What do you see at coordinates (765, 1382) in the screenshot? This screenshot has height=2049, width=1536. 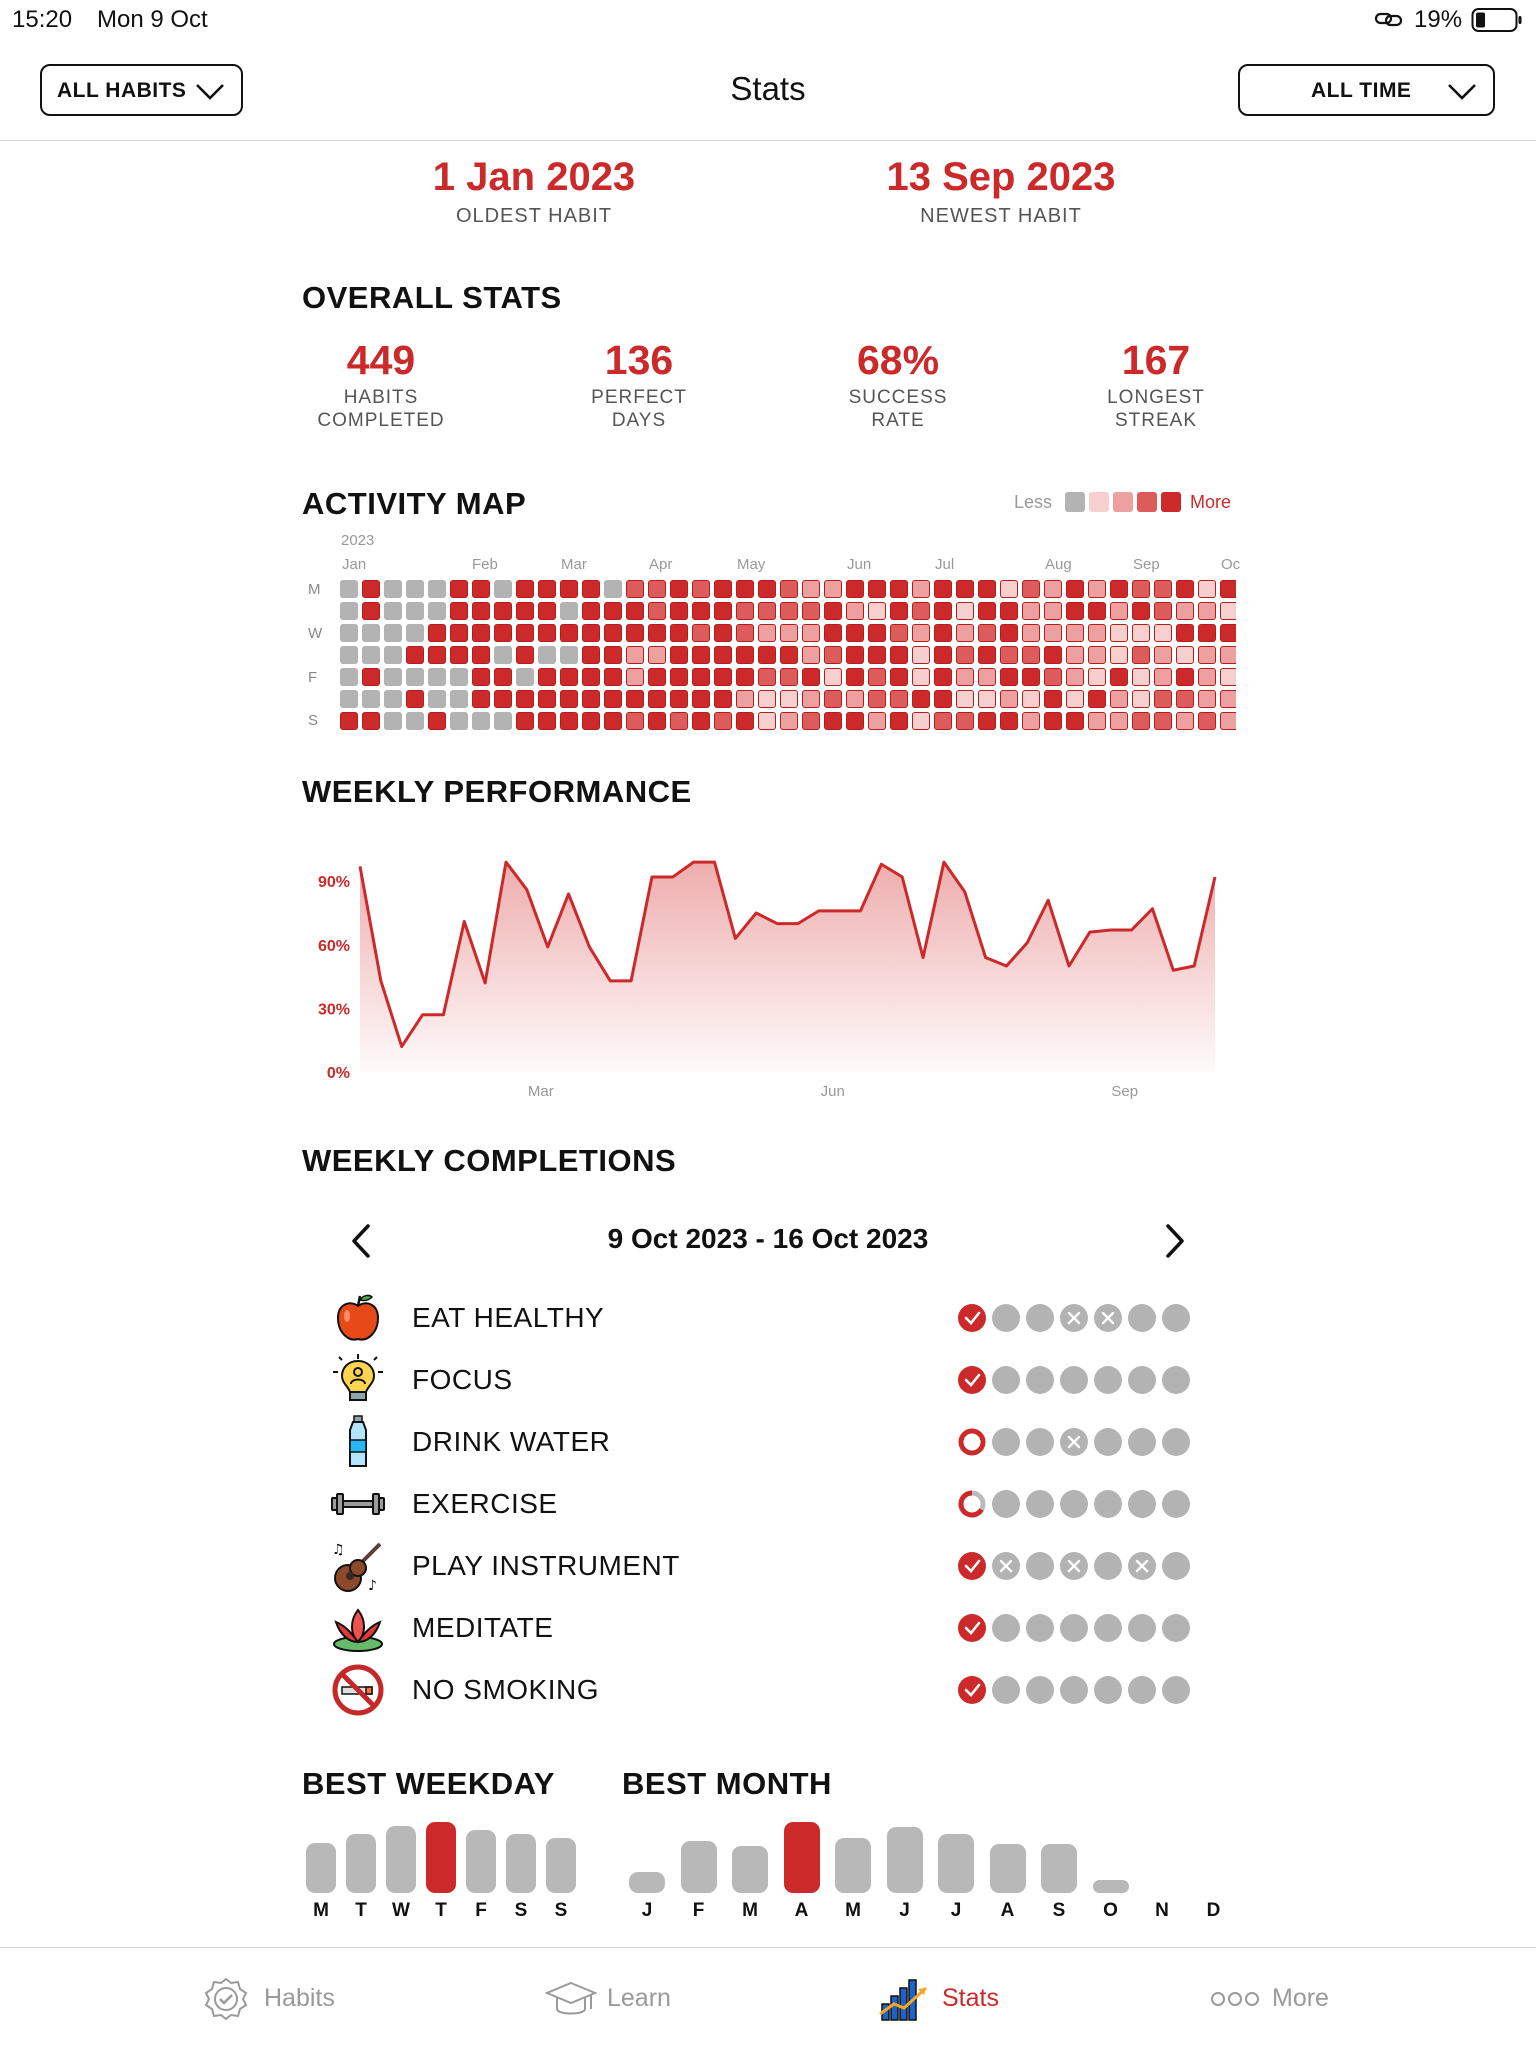 I see `habit-row-focus: FOCUS` at bounding box center [765, 1382].